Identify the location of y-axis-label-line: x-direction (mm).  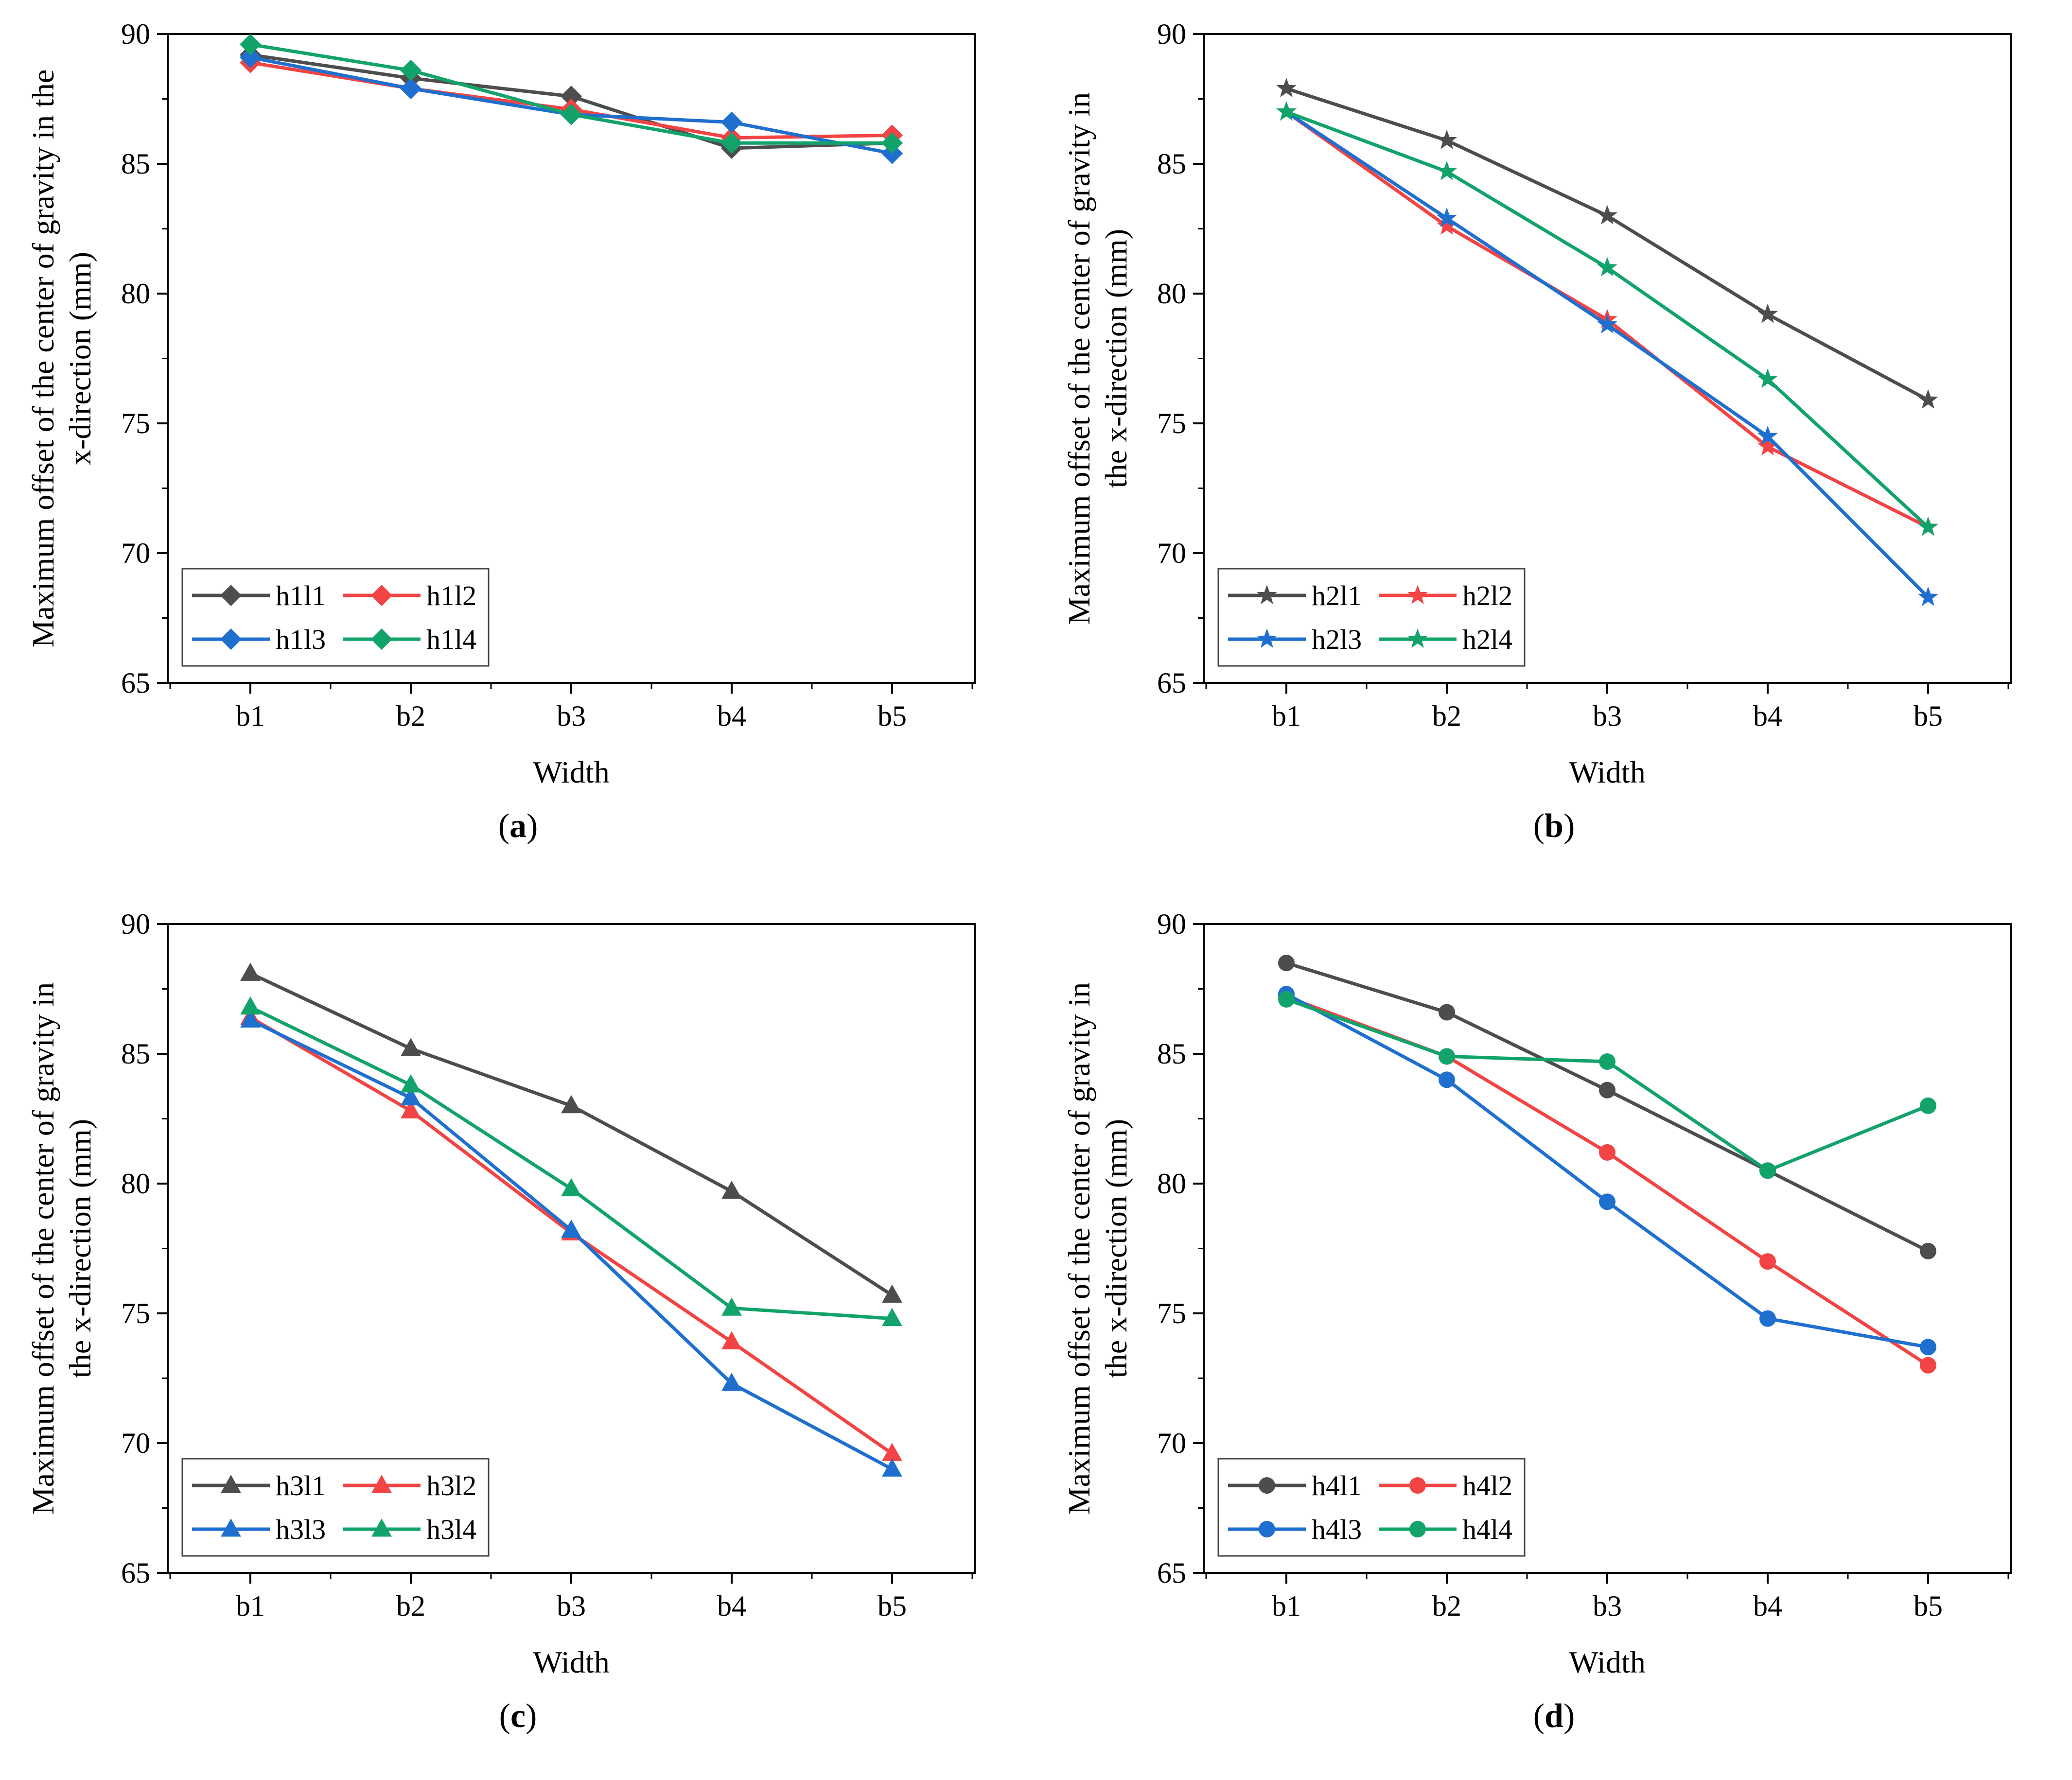
(80, 358).